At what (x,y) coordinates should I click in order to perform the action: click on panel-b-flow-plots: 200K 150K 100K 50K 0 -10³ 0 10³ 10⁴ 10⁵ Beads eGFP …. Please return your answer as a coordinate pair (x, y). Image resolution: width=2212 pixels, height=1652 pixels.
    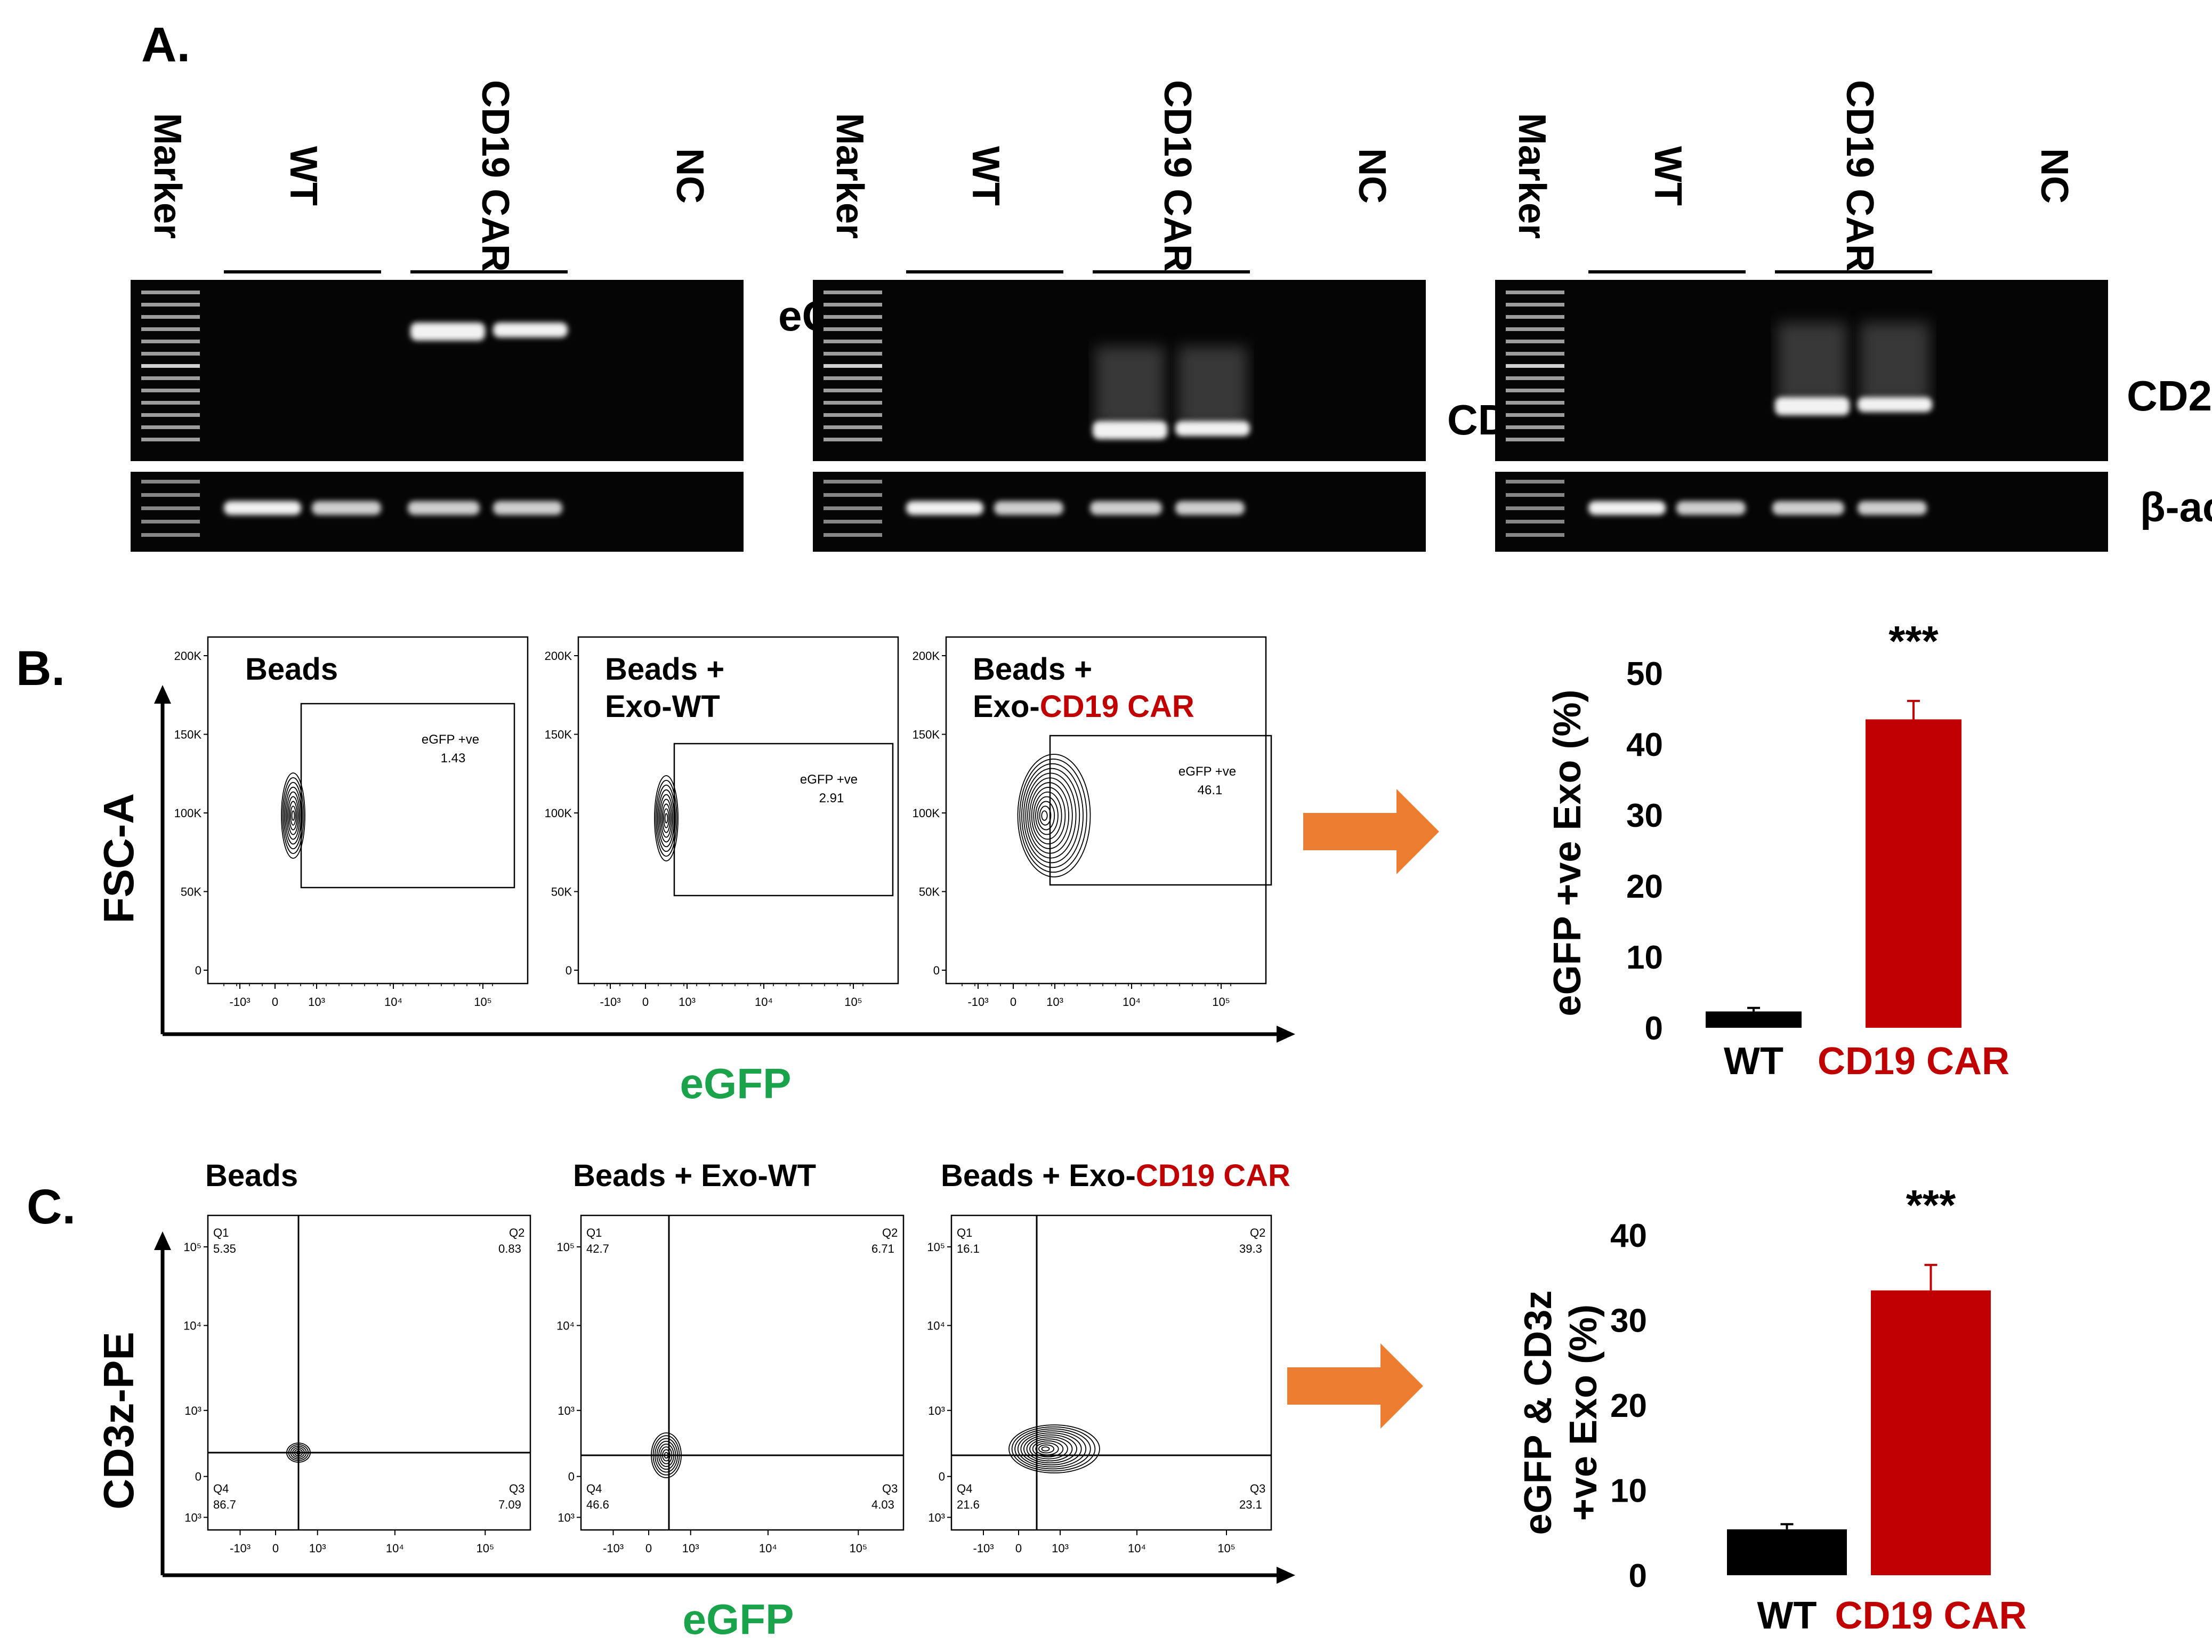
    Looking at the image, I should click on (723, 822).